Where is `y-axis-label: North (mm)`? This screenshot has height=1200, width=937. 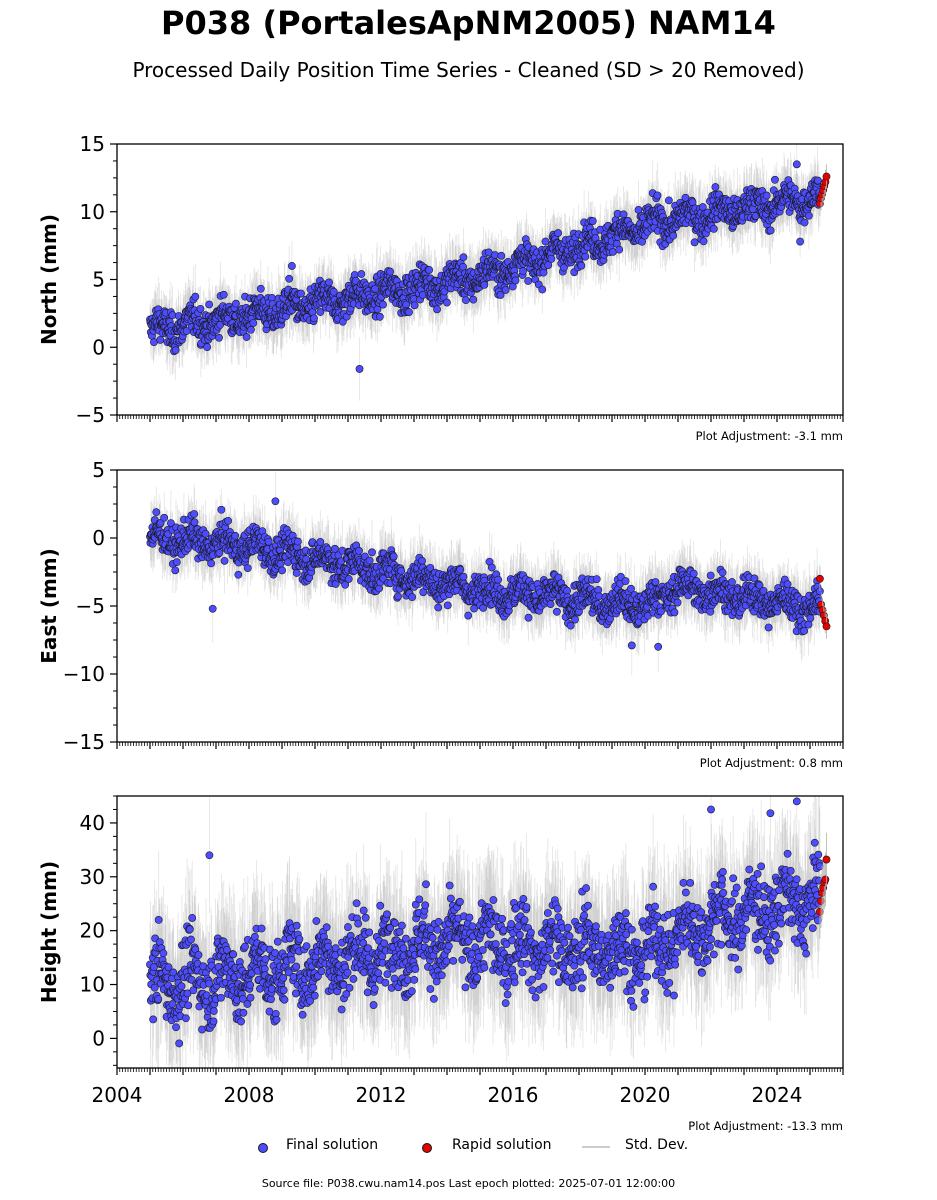 y-axis-label: North (mm) is located at coordinates (49, 279).